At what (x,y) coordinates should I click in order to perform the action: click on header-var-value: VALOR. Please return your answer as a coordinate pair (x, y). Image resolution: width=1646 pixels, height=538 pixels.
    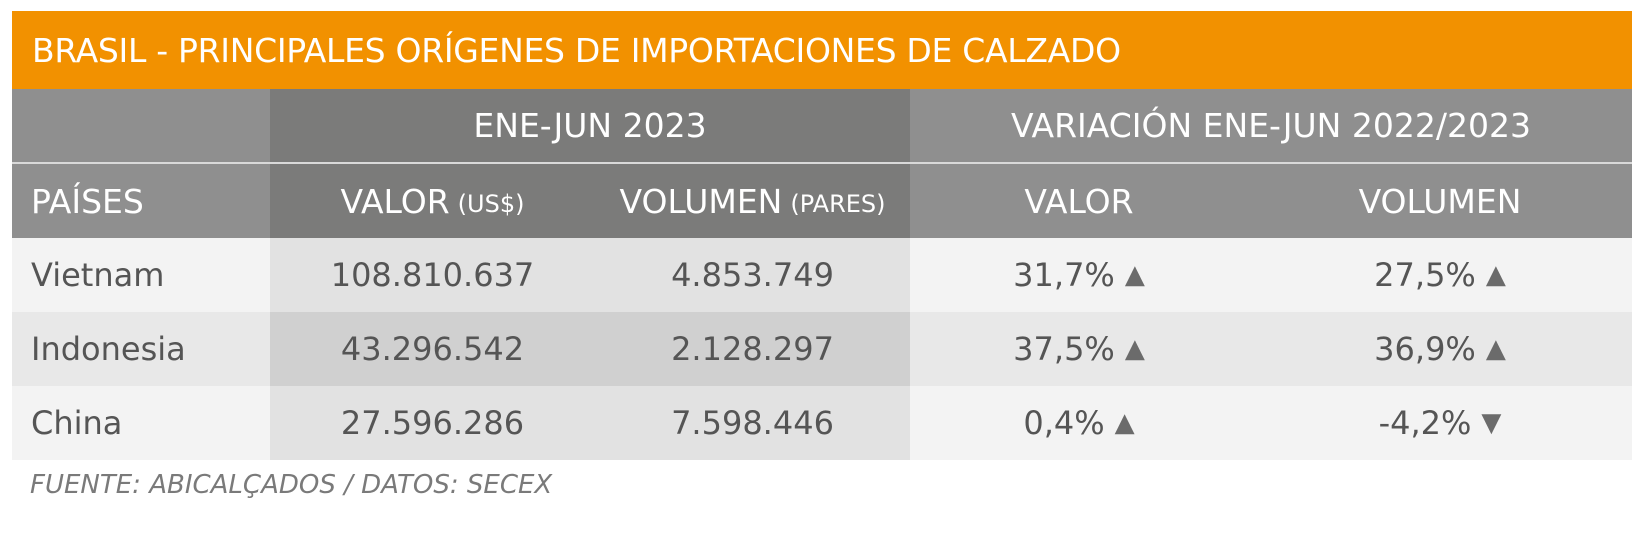
    Looking at the image, I should click on (1079, 201).